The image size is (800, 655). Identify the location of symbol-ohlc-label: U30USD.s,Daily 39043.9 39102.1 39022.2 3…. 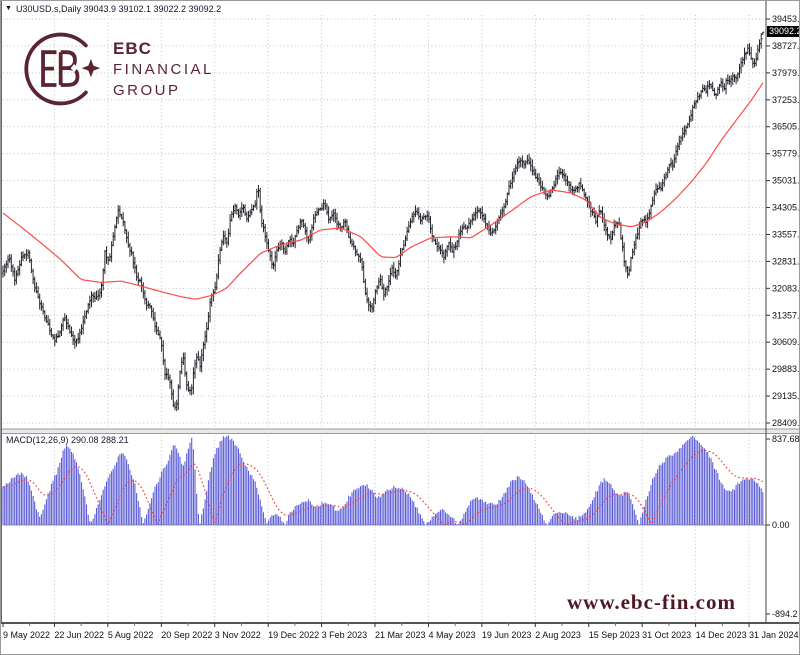
(118, 9).